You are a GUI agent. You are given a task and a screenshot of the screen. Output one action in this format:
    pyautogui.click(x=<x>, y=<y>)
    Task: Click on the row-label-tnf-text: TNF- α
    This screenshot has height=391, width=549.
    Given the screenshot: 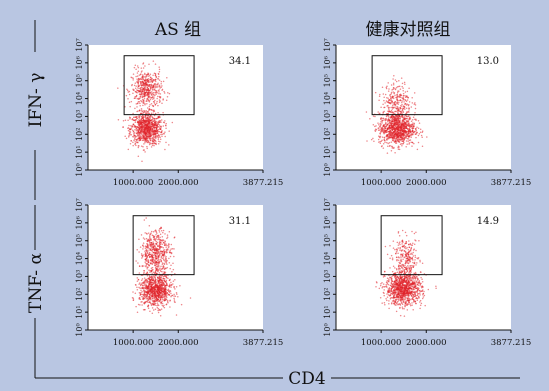 What is the action you would take?
    pyautogui.click(x=36, y=283)
    